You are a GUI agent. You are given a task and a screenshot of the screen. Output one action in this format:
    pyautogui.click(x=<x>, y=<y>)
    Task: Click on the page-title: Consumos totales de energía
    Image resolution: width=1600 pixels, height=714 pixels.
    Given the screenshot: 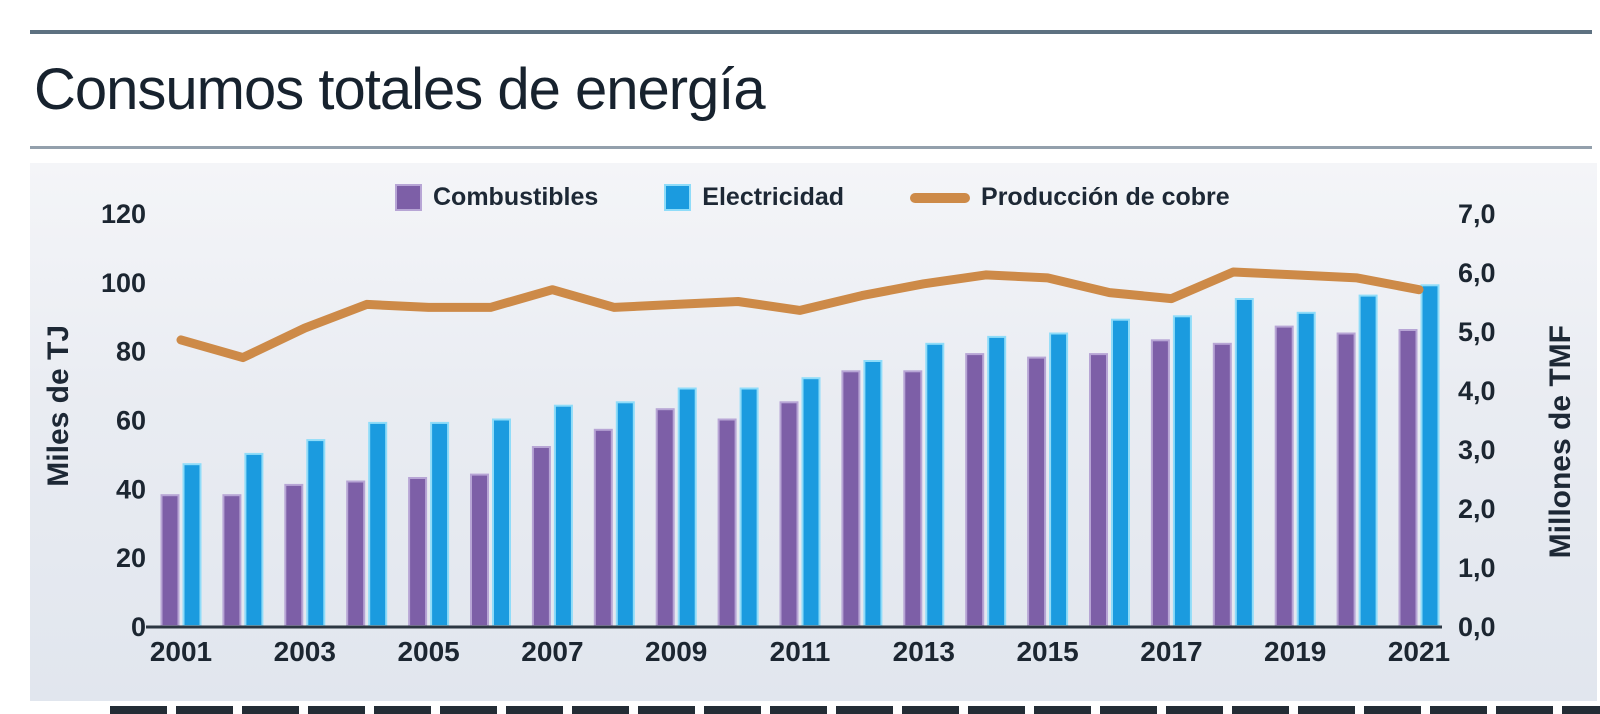 What is the action you would take?
    pyautogui.click(x=400, y=89)
    